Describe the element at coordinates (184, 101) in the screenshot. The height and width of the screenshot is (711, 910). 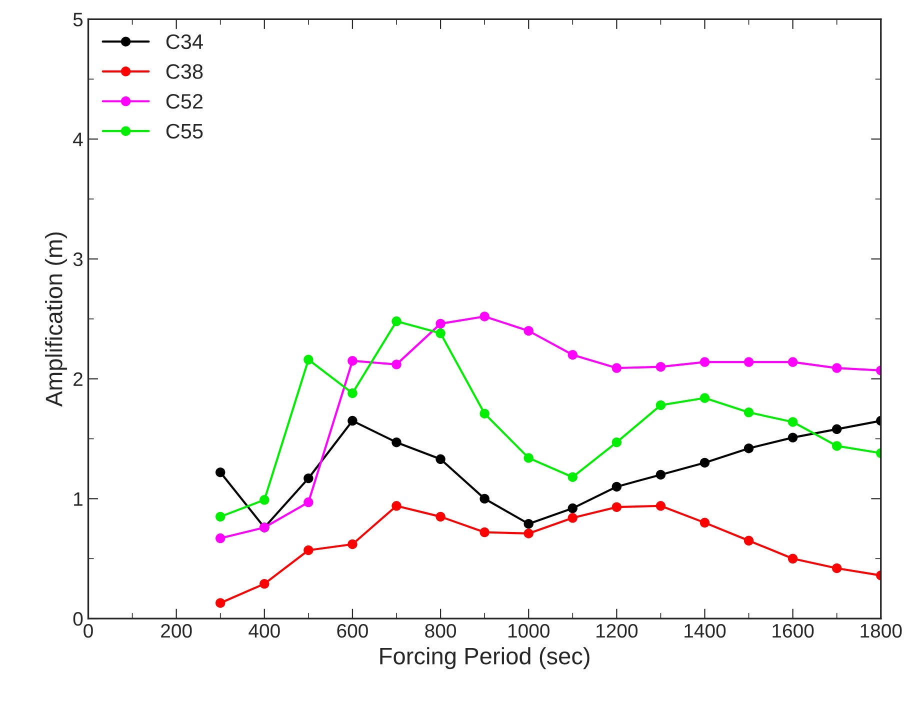
I see `legend-label: C52` at that location.